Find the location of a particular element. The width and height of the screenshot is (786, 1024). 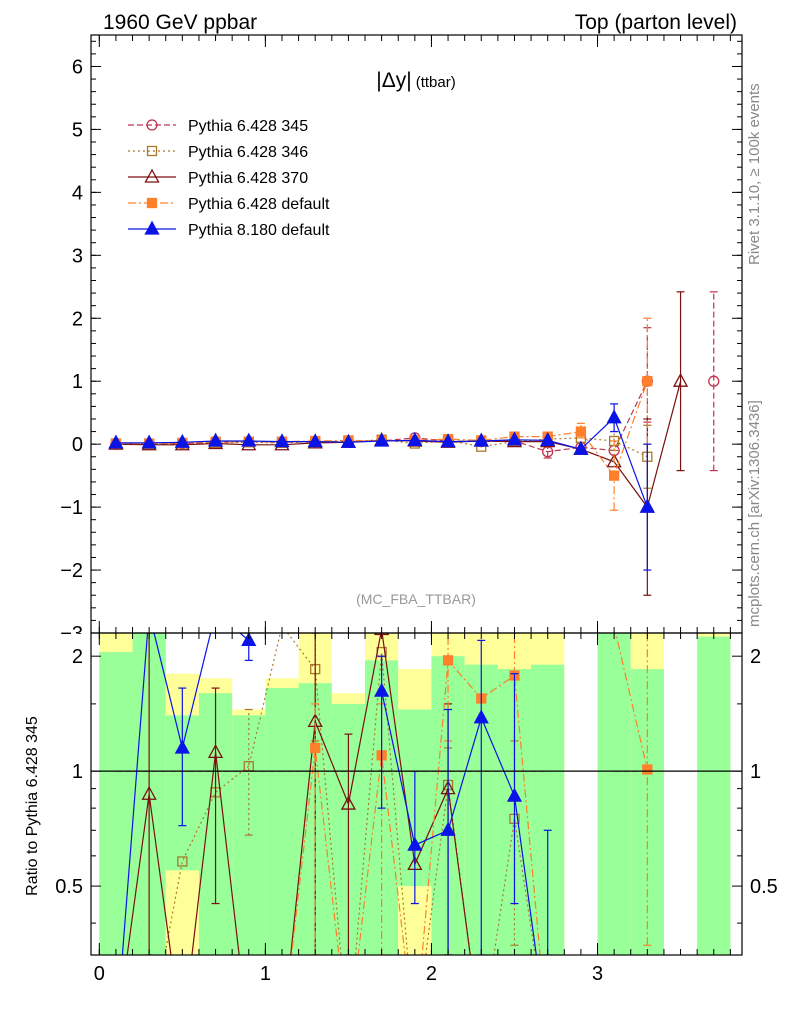

main-y-tick-label: −1 is located at coordinates (71, 508).